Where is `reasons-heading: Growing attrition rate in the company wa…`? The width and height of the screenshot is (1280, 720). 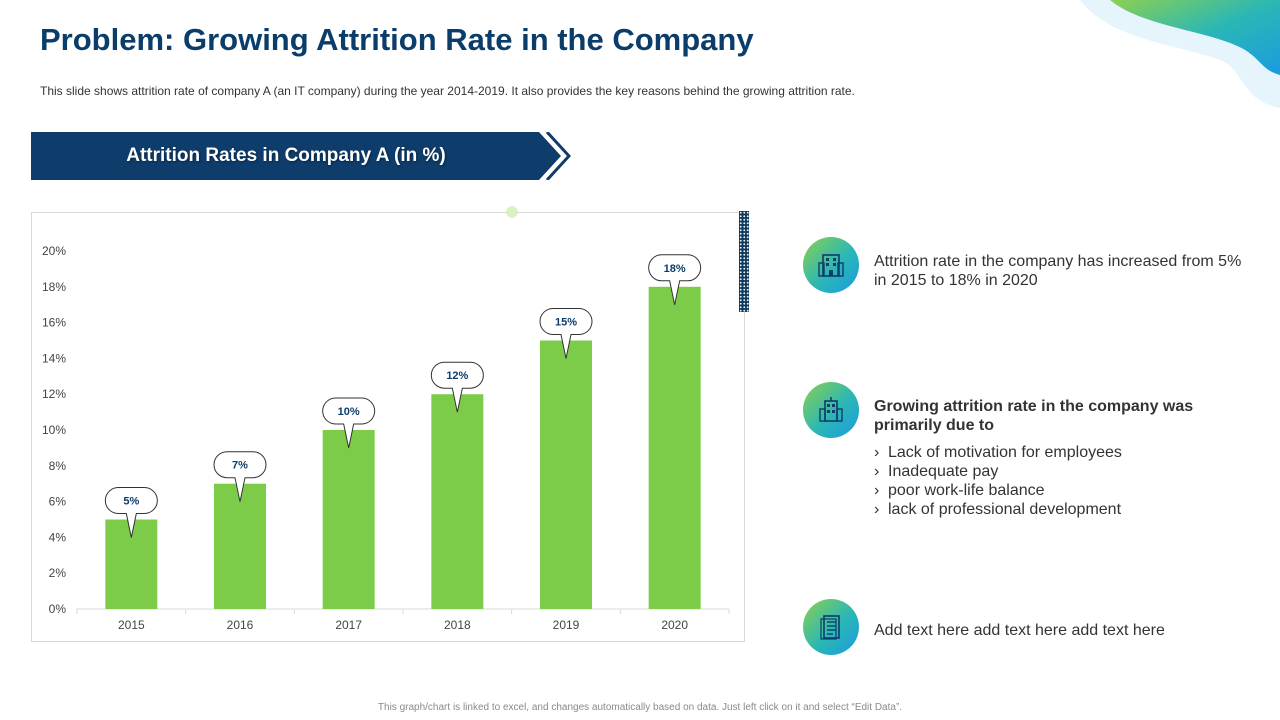
reasons-heading: Growing attrition rate in the company wa… is located at coordinates (1034, 416).